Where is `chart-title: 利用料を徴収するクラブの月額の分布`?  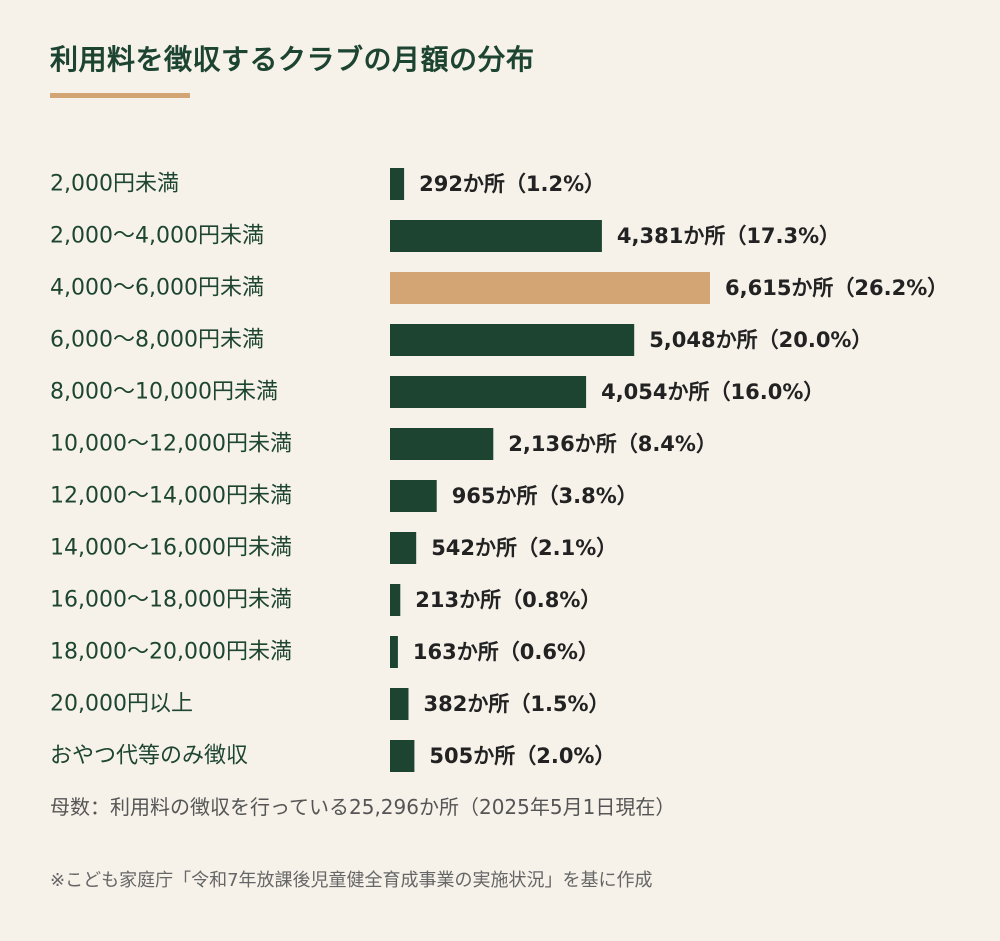
chart-title: 利用料を徴収するクラブの月額の分布 is located at coordinates (292, 59).